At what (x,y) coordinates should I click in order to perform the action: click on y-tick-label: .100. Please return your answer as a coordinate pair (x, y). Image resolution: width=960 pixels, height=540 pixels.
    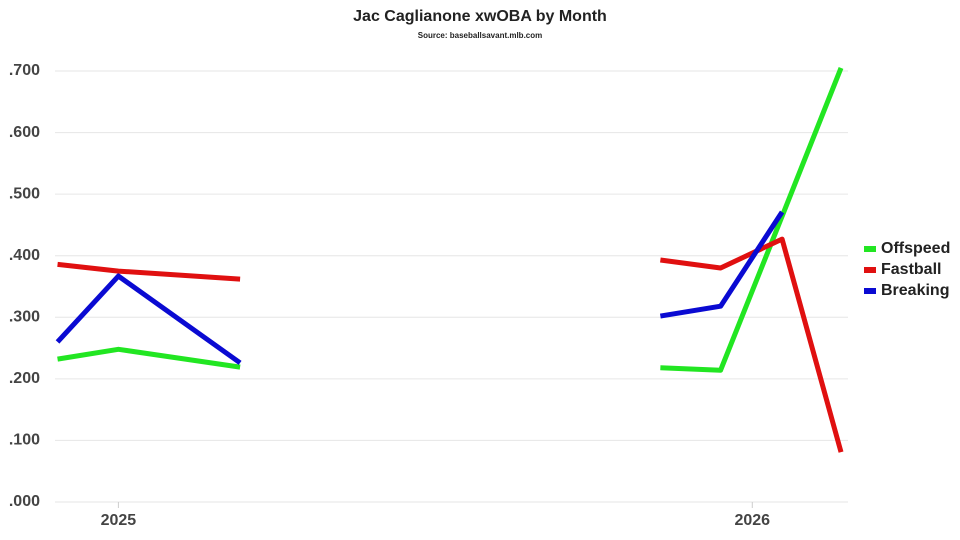
    Looking at the image, I should click on (24, 440).